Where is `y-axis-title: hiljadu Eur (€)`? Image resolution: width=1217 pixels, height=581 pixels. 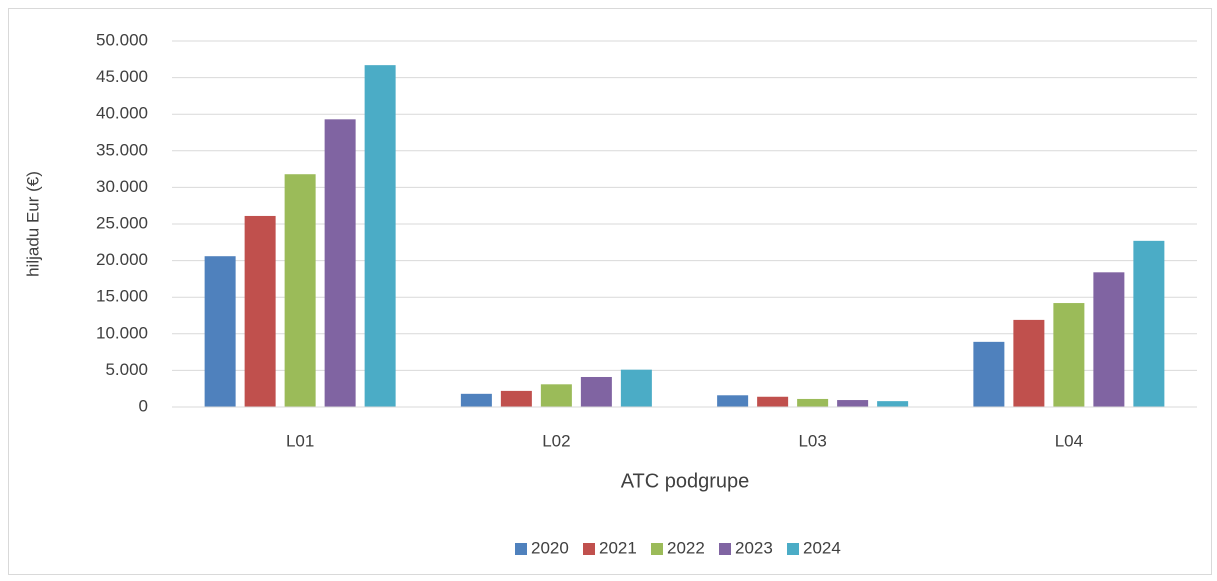
y-axis-title: hiljadu Eur (€) is located at coordinates (32, 224).